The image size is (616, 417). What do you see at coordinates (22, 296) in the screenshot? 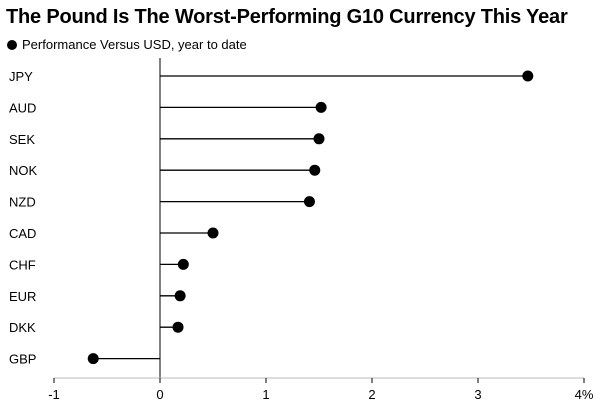
I see `category-label-eur: EUR` at bounding box center [22, 296].